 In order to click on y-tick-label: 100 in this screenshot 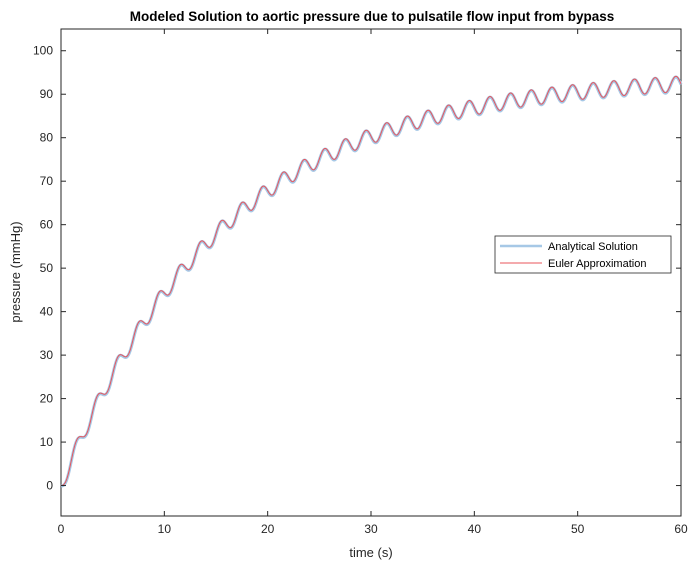, I will do `click(43, 51)`.